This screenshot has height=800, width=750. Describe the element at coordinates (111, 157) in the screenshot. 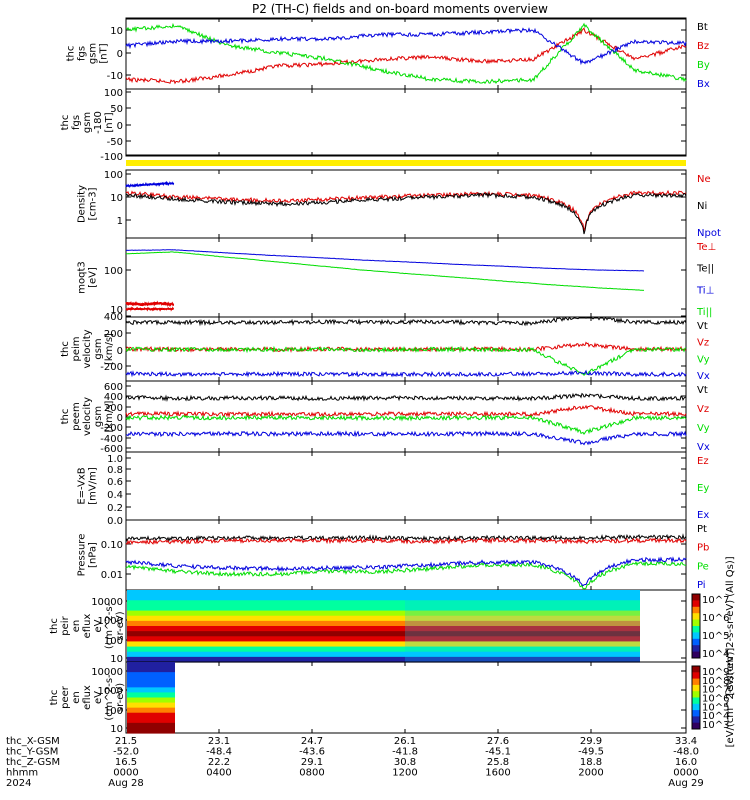

I see `y-tick-label: -100` at that location.